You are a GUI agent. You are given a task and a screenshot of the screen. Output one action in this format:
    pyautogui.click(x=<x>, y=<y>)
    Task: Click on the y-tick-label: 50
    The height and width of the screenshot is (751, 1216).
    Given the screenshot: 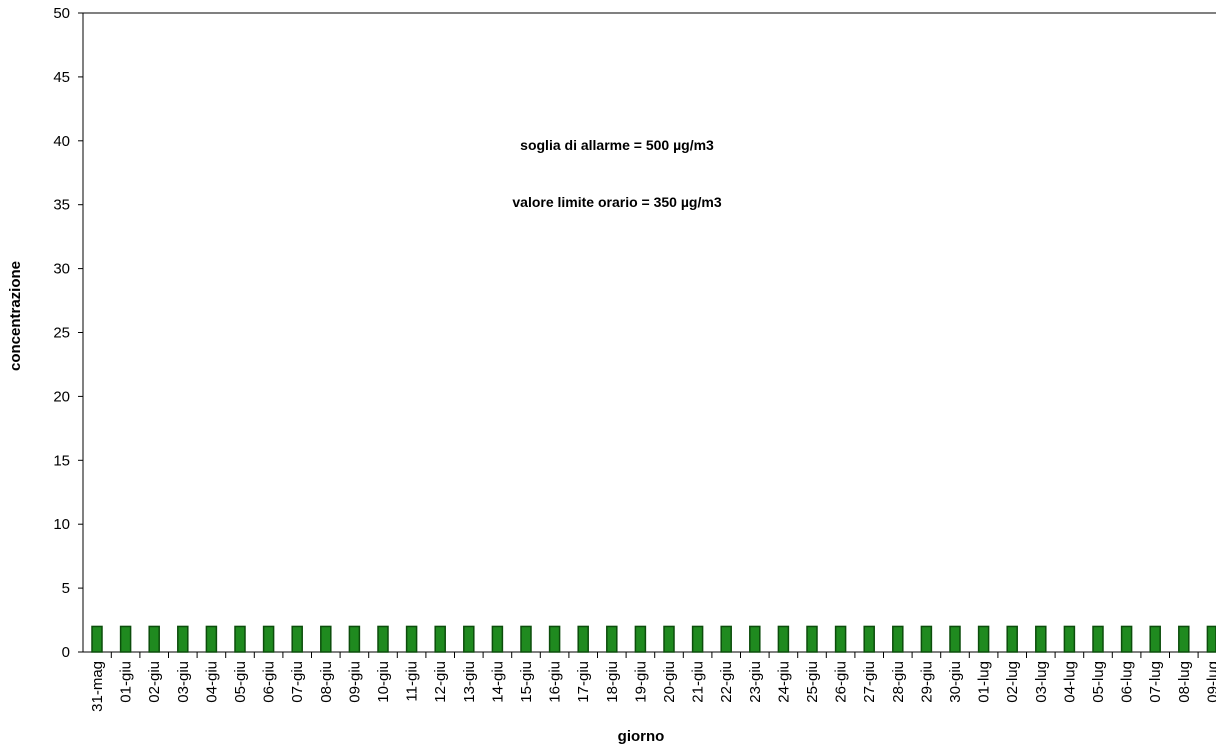 What is the action you would take?
    pyautogui.click(x=61, y=13)
    